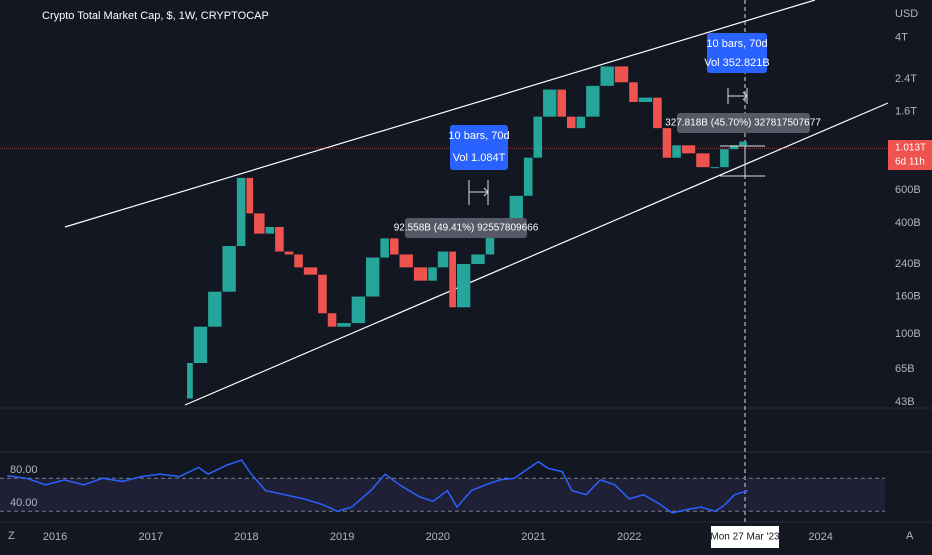 The height and width of the screenshot is (555, 932). I want to click on y-tick-label: 2.4T, so click(906, 79).